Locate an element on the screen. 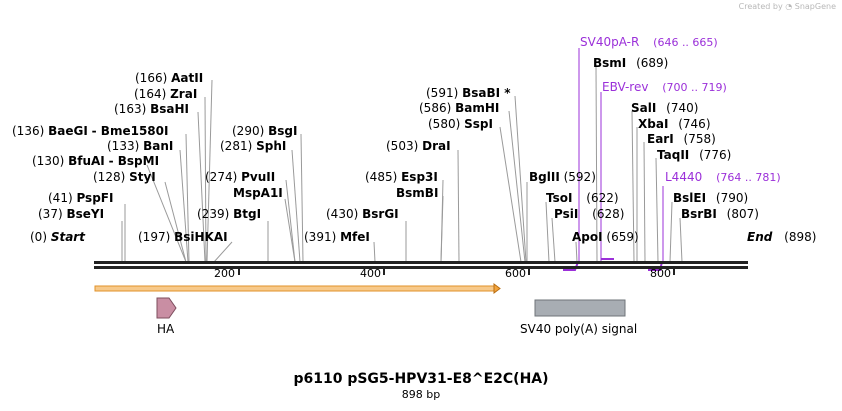 The height and width of the screenshot is (411, 842). primer-sv40pa-r-arrow is located at coordinates (571, 266).